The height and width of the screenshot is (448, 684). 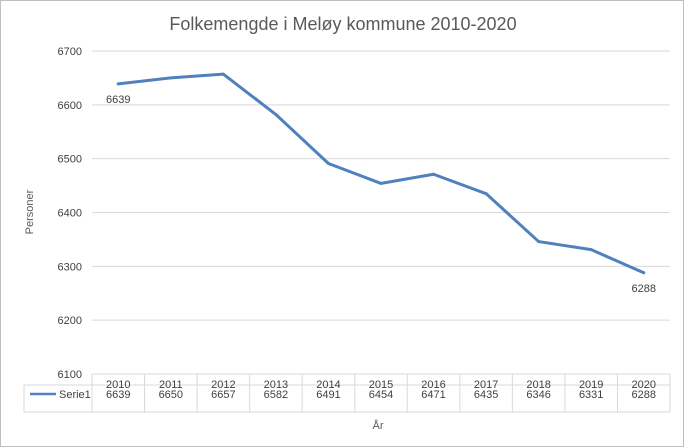 What do you see at coordinates (378, 425) in the screenshot?
I see `x-axis-title: År` at bounding box center [378, 425].